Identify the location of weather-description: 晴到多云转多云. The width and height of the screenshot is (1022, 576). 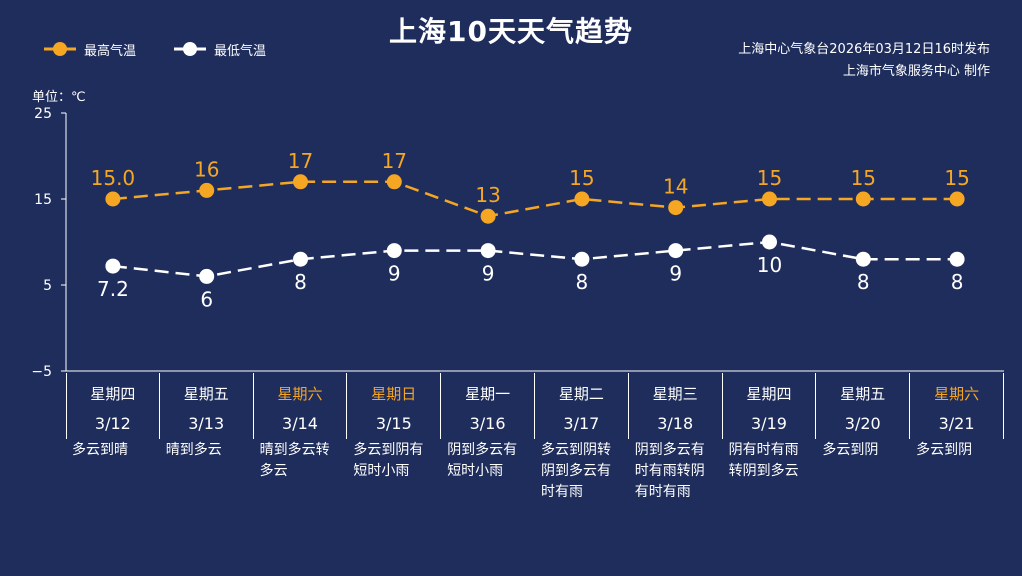
(294, 460).